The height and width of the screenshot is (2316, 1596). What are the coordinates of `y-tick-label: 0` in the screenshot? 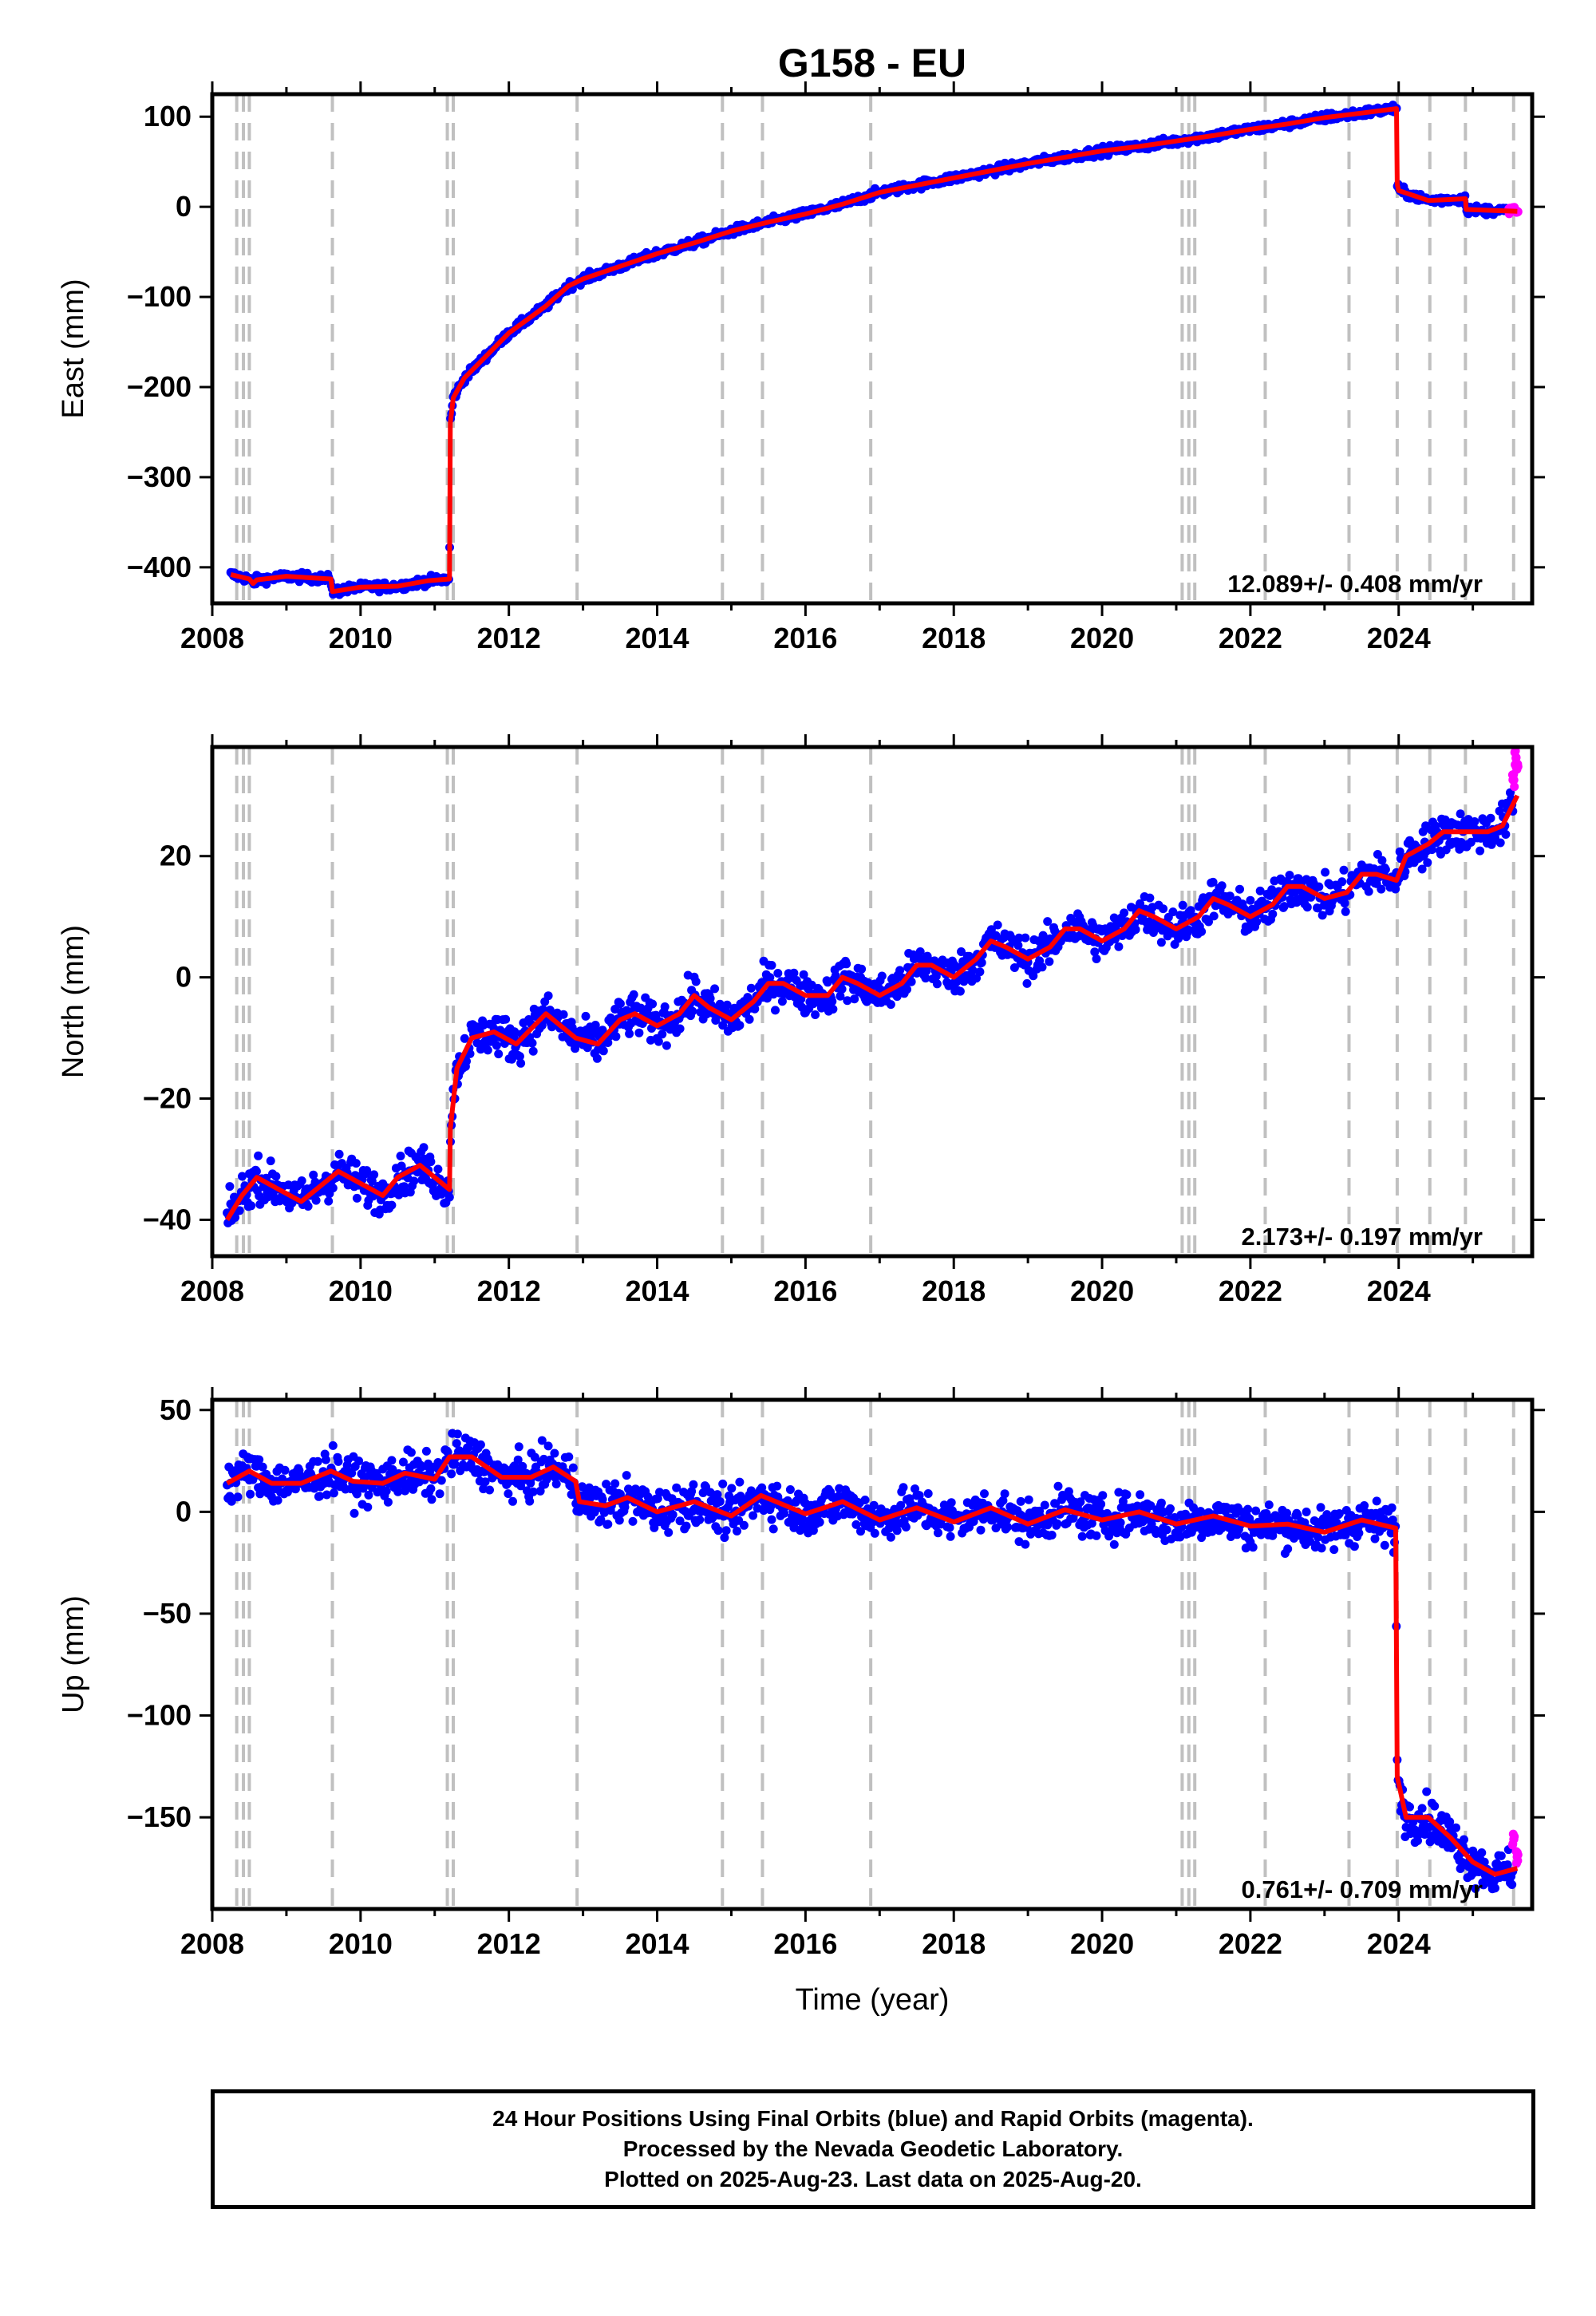 It's located at (184, 207).